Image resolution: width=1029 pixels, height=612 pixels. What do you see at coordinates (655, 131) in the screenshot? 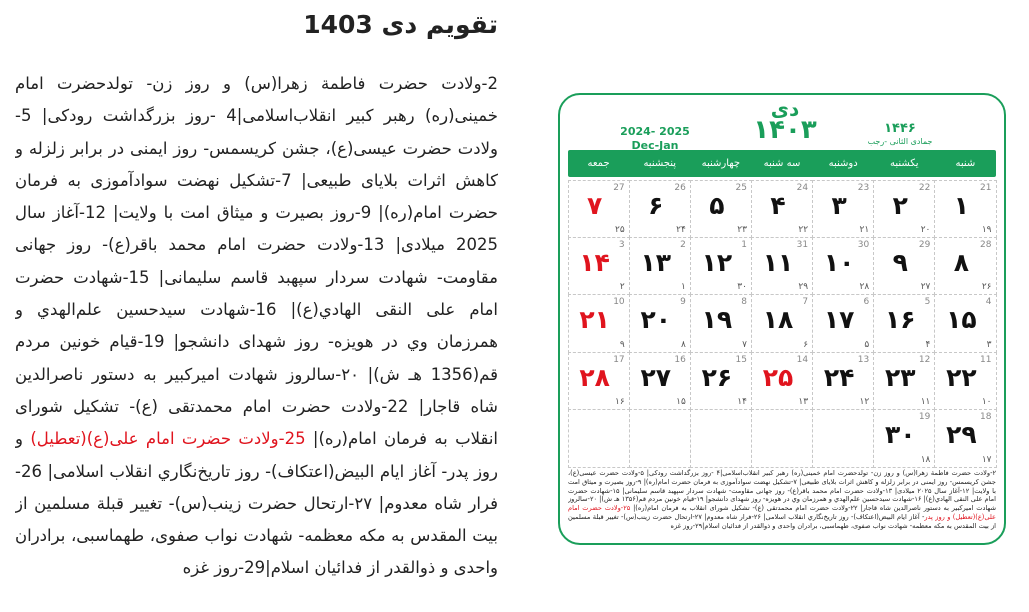
I see `gregorian-years: 2024- 2025` at bounding box center [655, 131].